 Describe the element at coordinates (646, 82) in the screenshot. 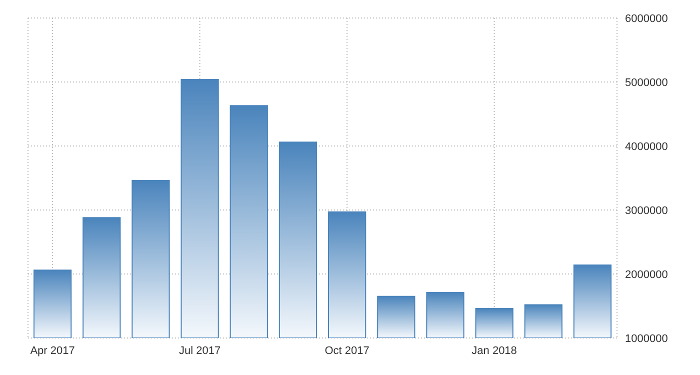

I see `y-tick-label: 5000000` at that location.